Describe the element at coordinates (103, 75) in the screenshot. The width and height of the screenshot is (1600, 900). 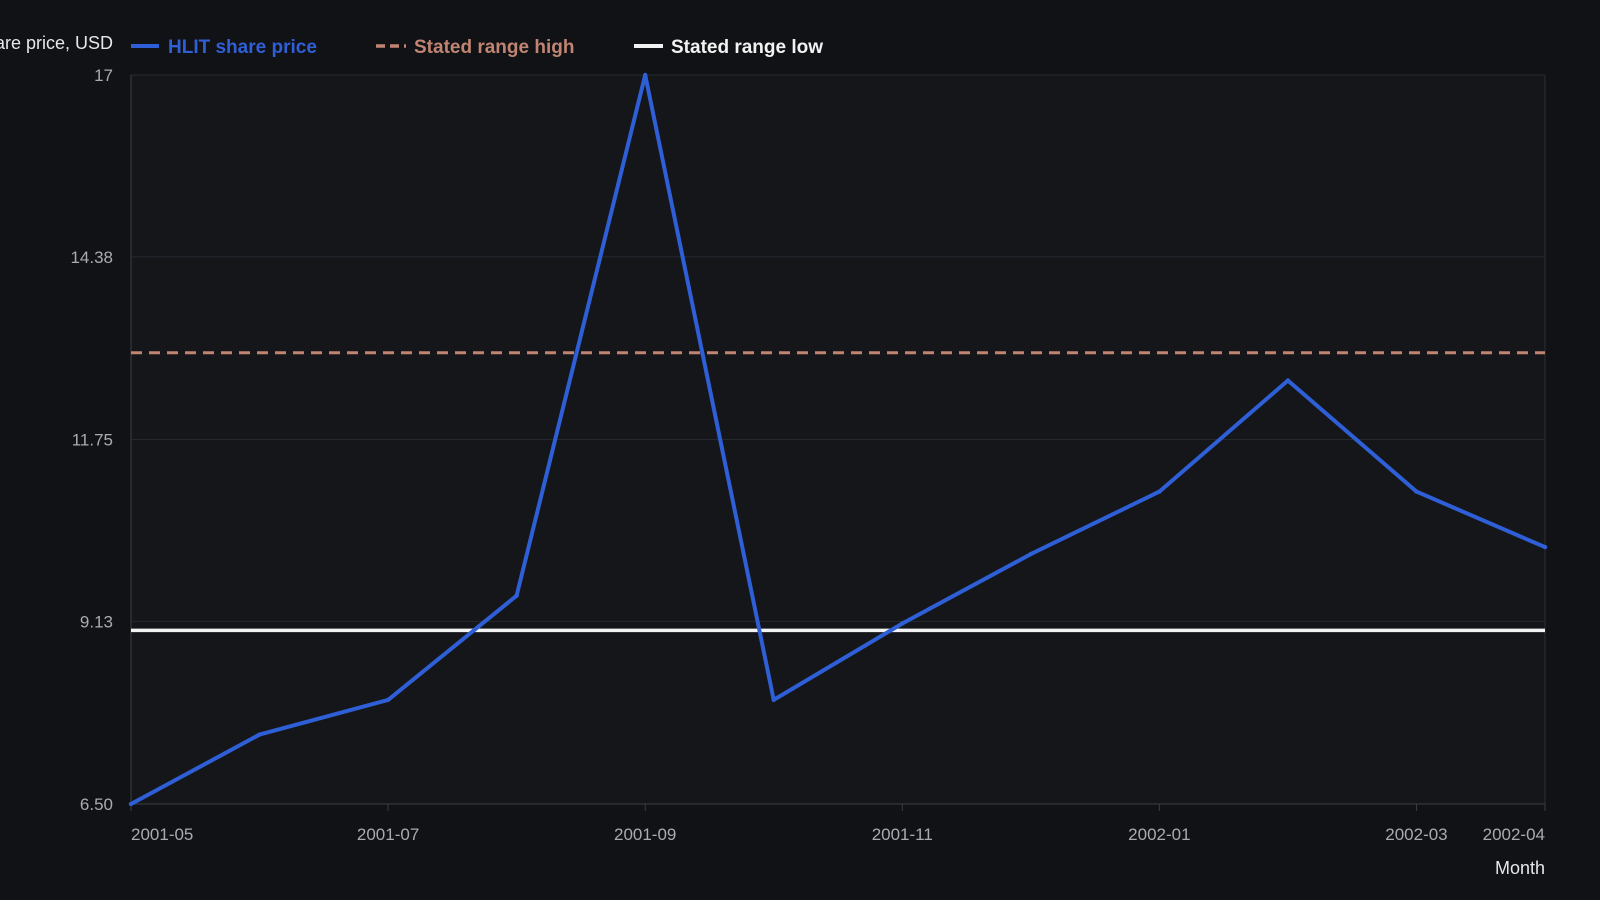
I see `y-tick-label-4: 17` at that location.